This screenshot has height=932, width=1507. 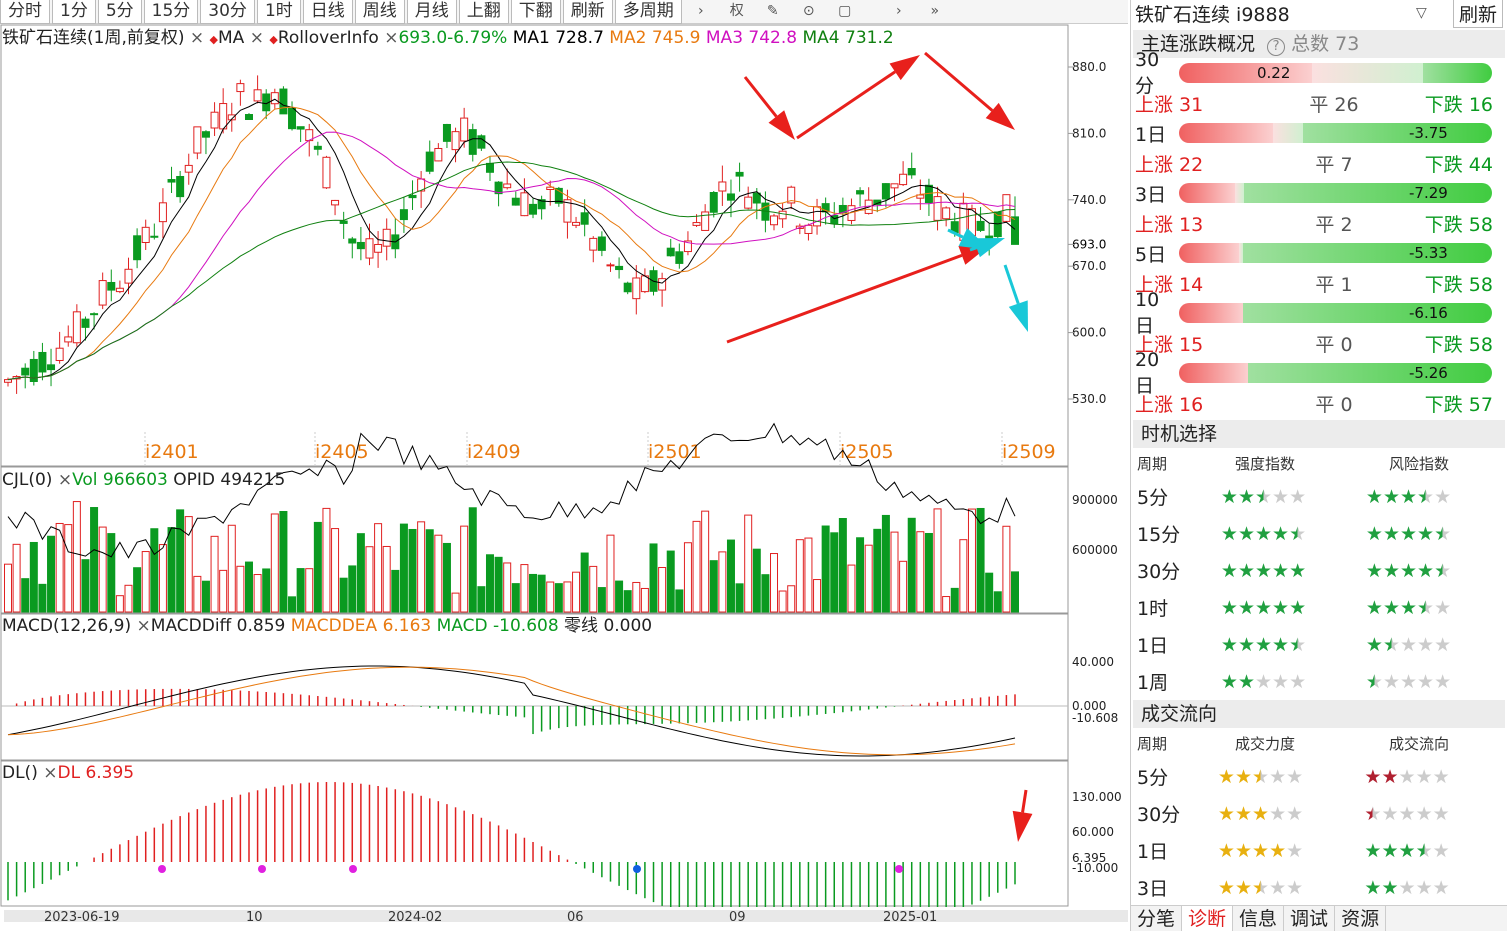 I want to click on period-button-3: 15分, so click(x=171, y=12).